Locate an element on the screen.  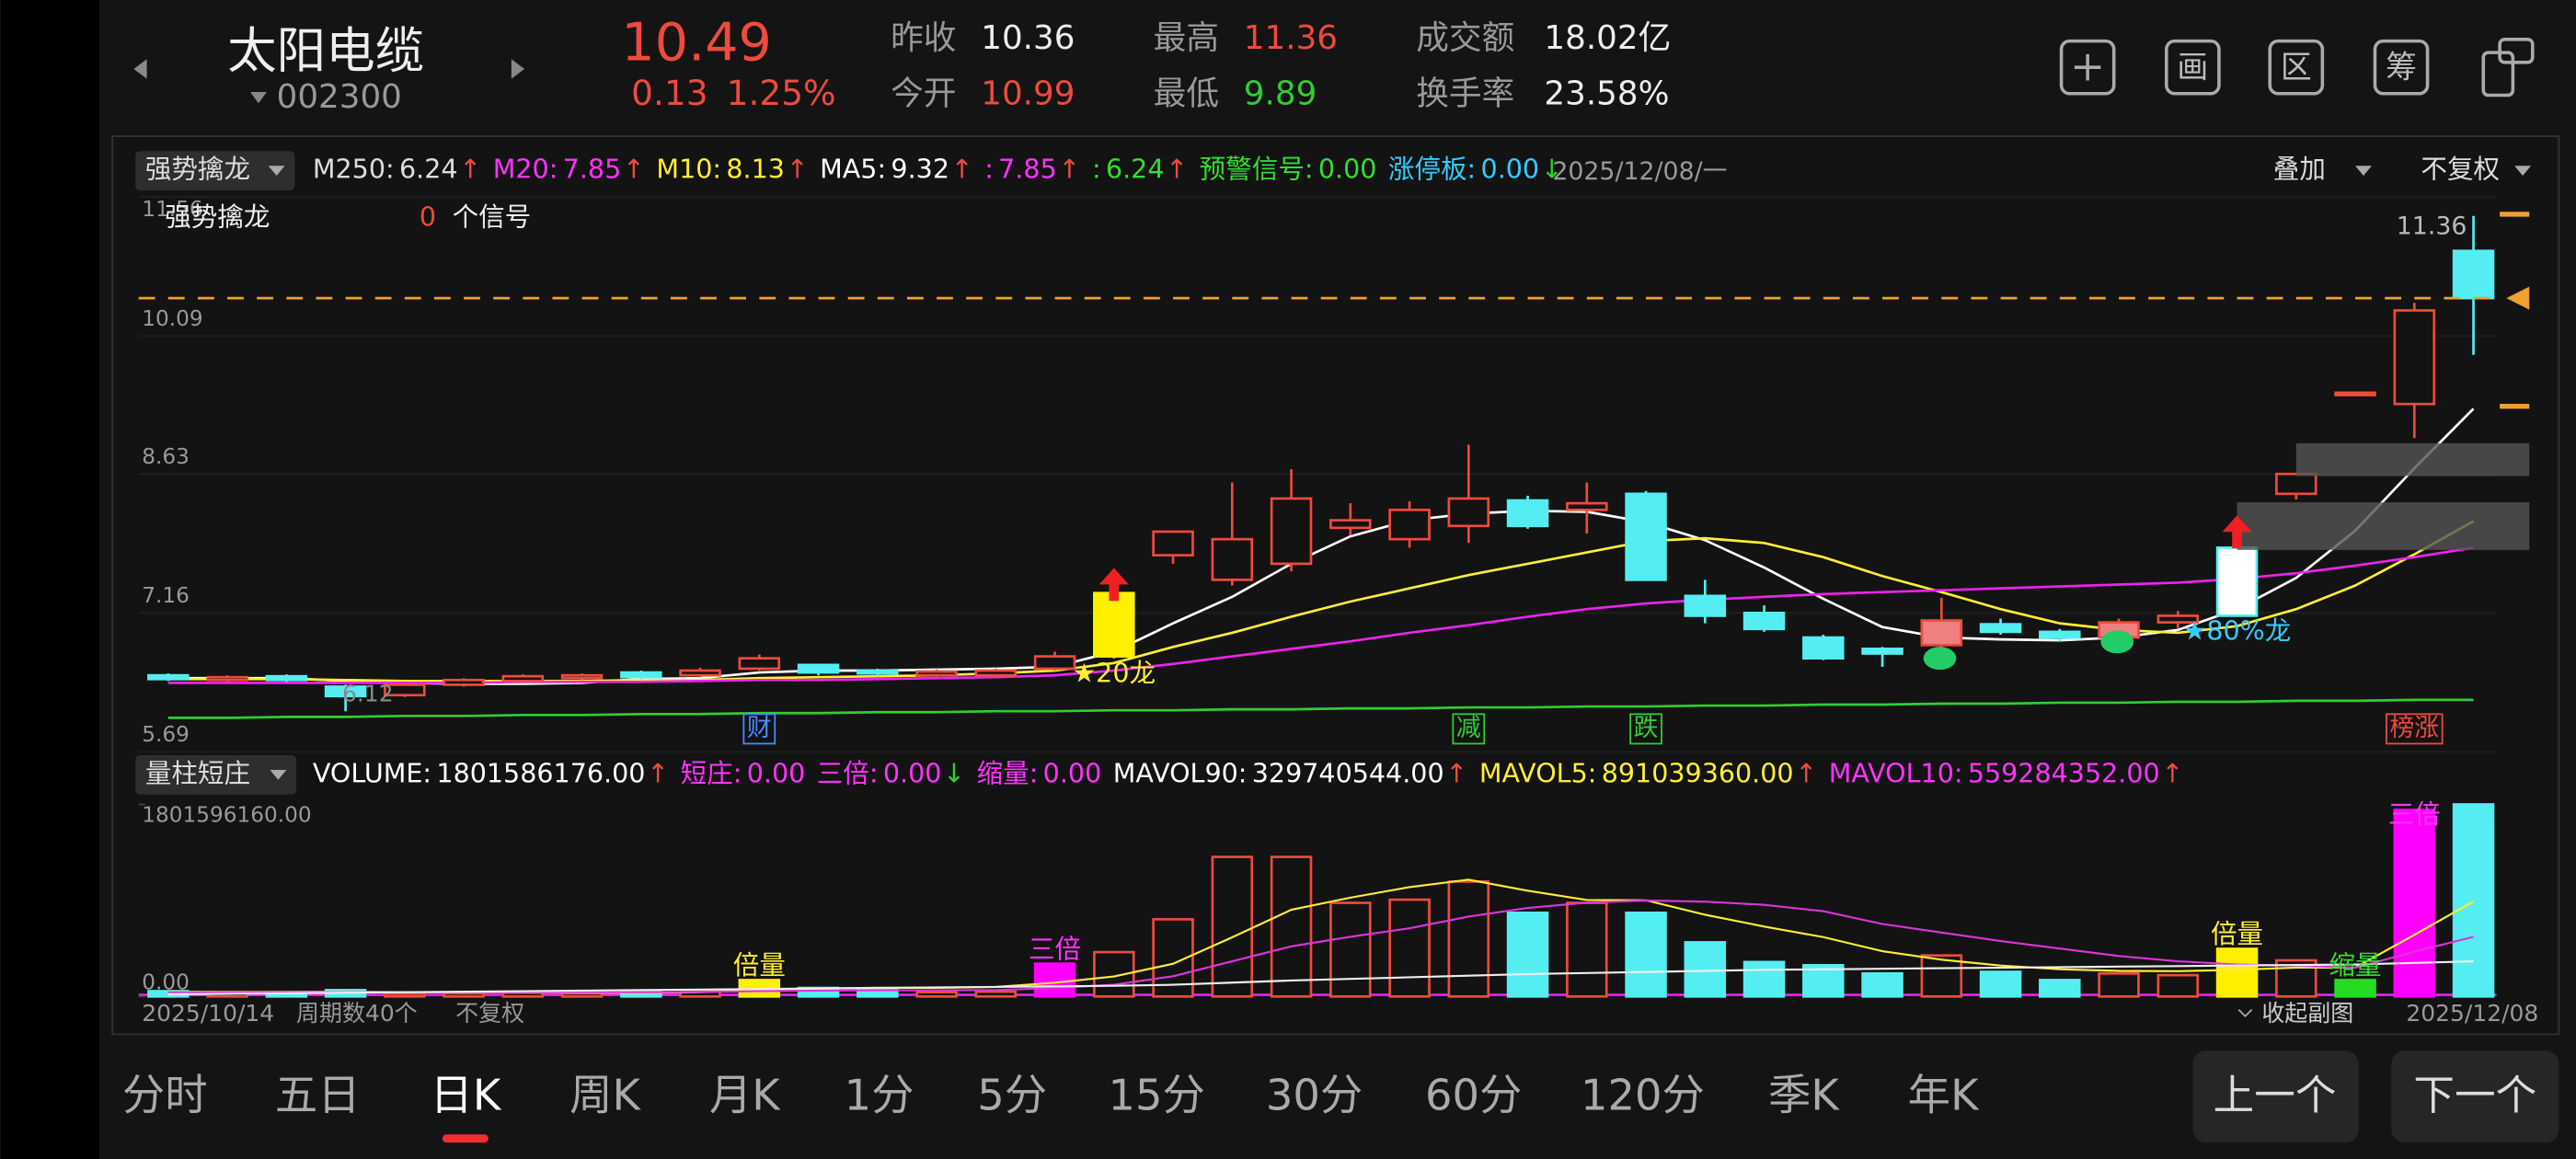
event-mark-box is located at coordinates (759, 729).